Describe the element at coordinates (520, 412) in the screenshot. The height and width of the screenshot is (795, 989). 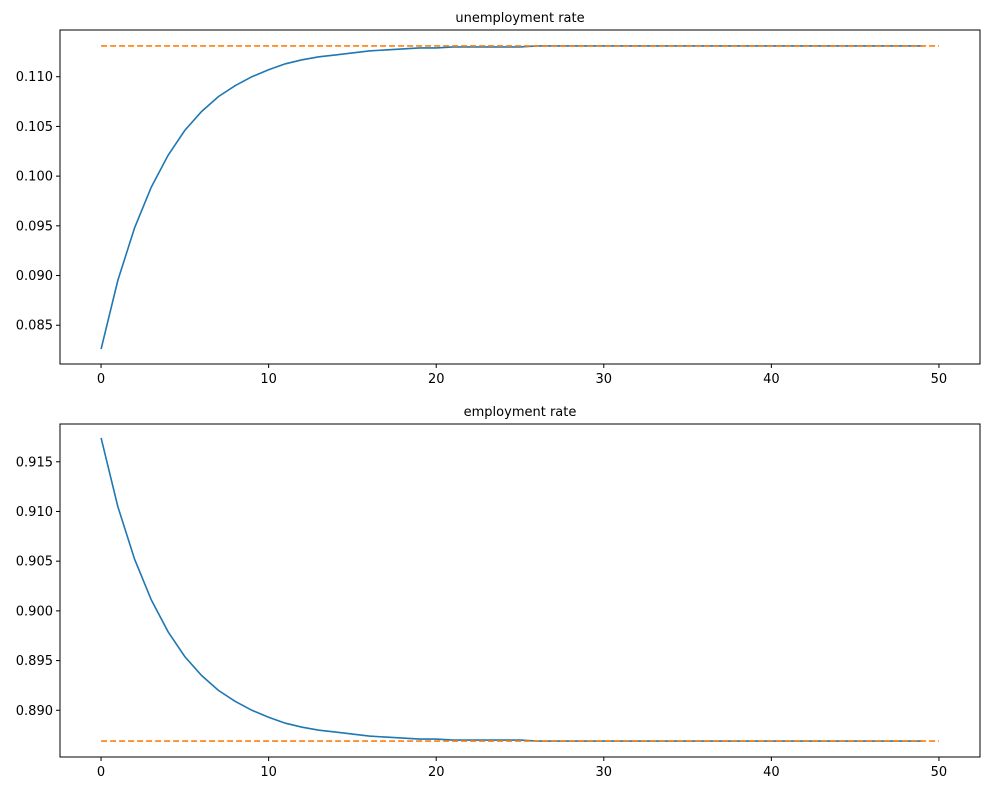
I see `chart-title: employment rate` at that location.